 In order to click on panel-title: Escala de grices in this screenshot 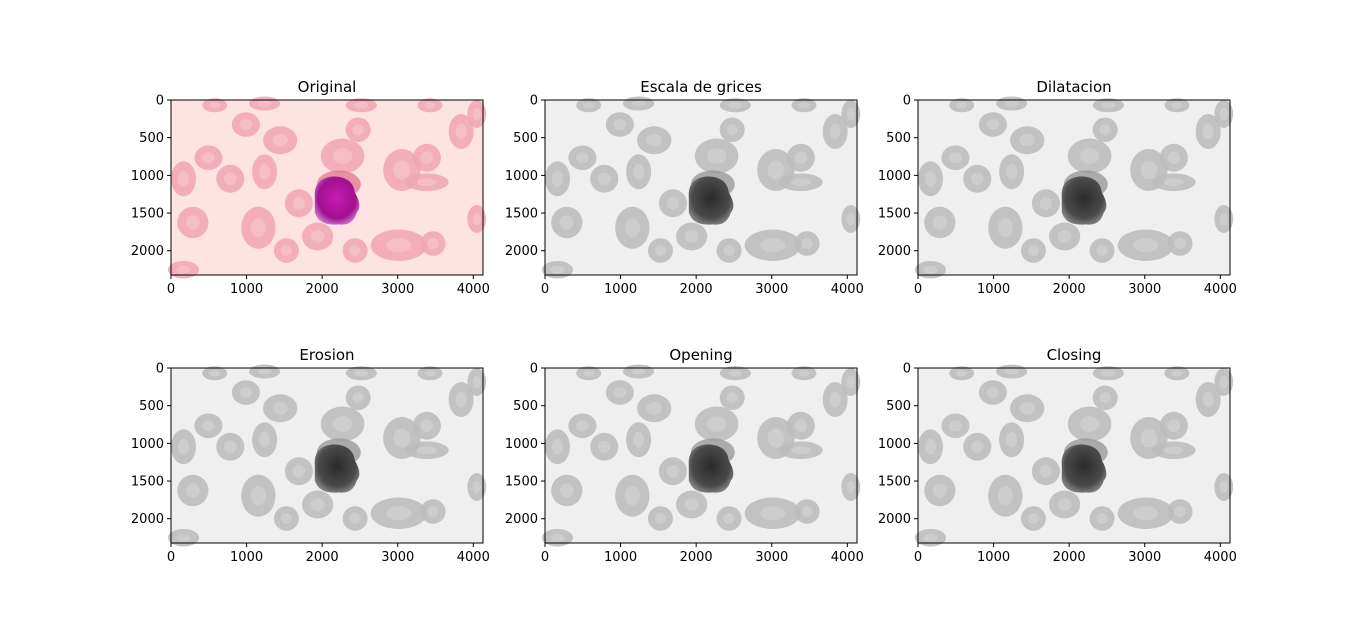, I will do `click(701, 87)`.